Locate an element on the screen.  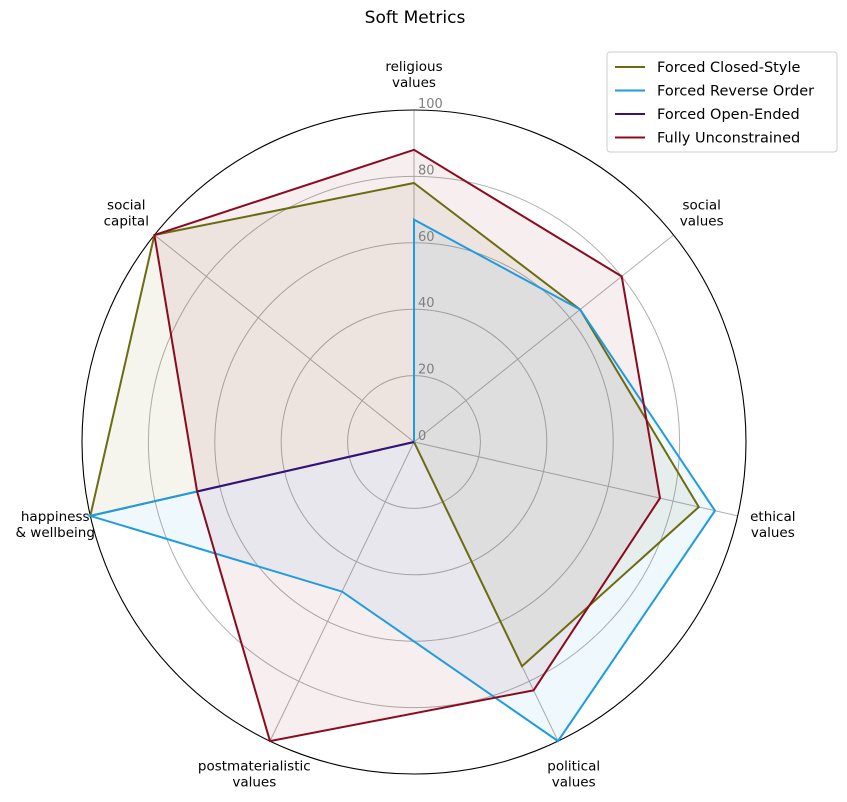
axis-label: postmaterialistic values is located at coordinates (254, 775).